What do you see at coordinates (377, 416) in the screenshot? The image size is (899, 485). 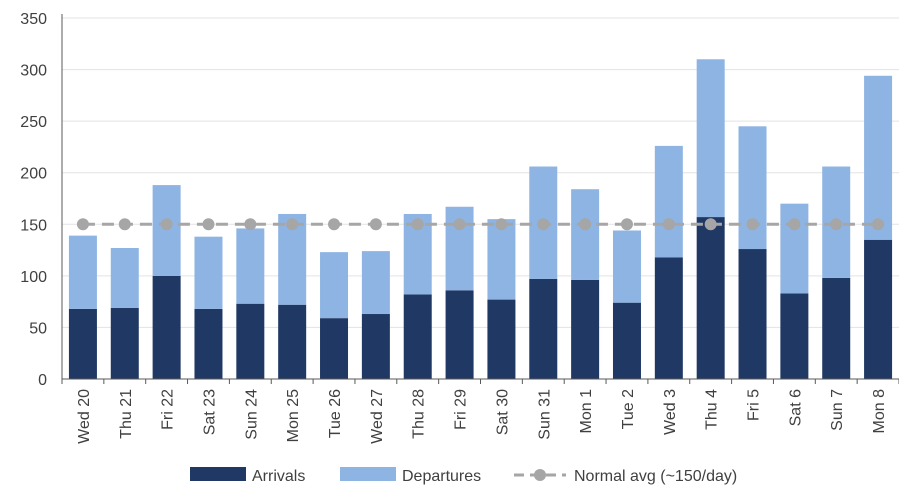 I see `x-tick-label: Wed 27` at bounding box center [377, 416].